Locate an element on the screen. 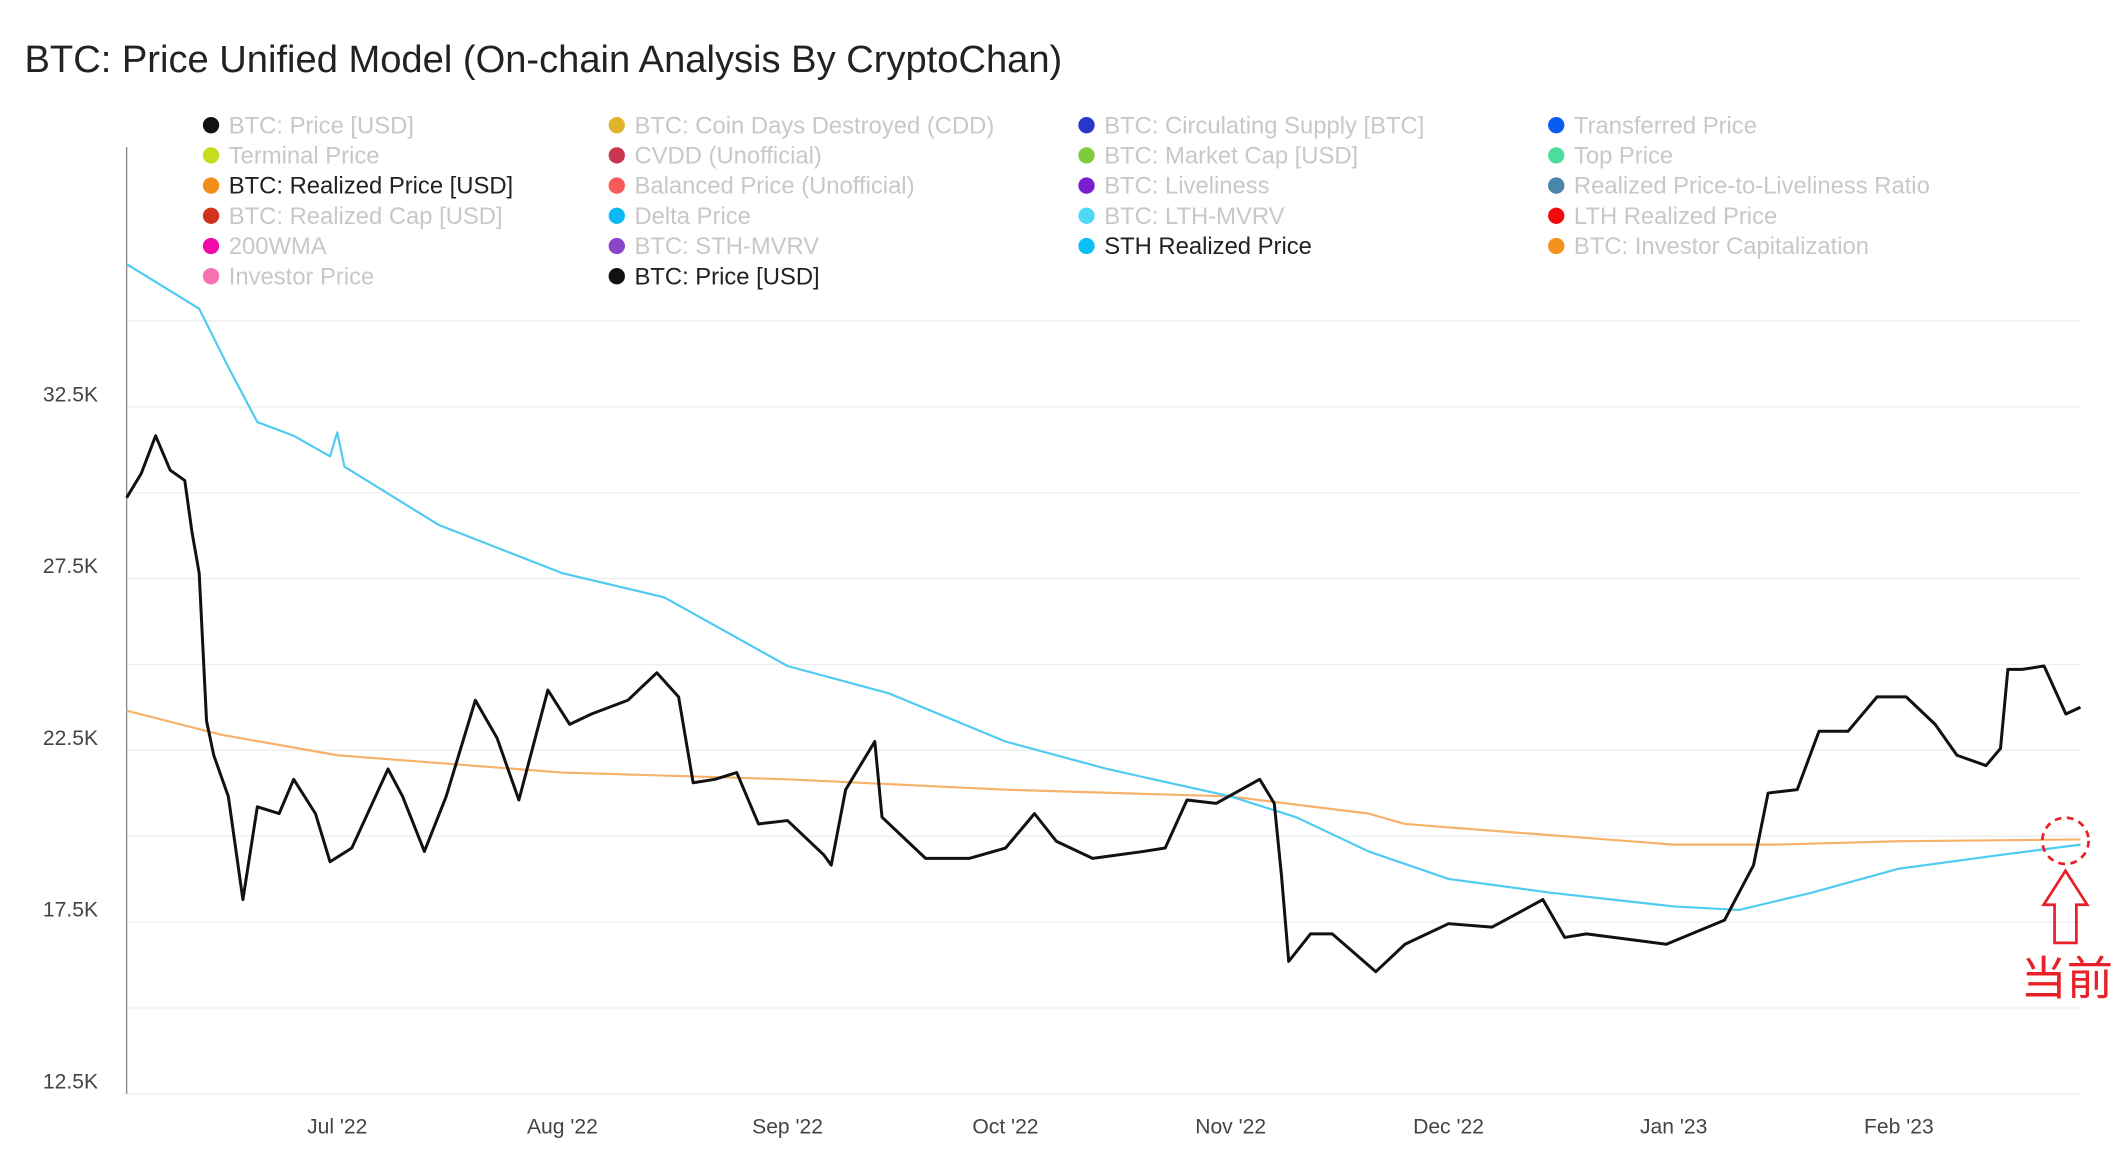 The image size is (2124, 1166). legend-item: Balanced Price (Unofficial) is located at coordinates (761, 186).